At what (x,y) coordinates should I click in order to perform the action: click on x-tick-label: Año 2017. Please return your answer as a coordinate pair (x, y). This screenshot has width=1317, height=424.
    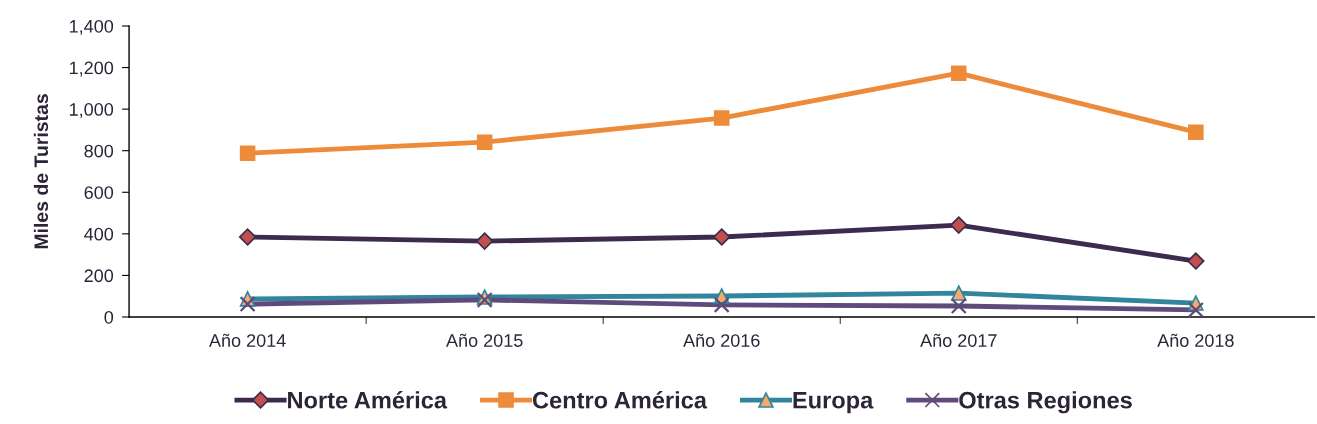
    Looking at the image, I should click on (958, 340).